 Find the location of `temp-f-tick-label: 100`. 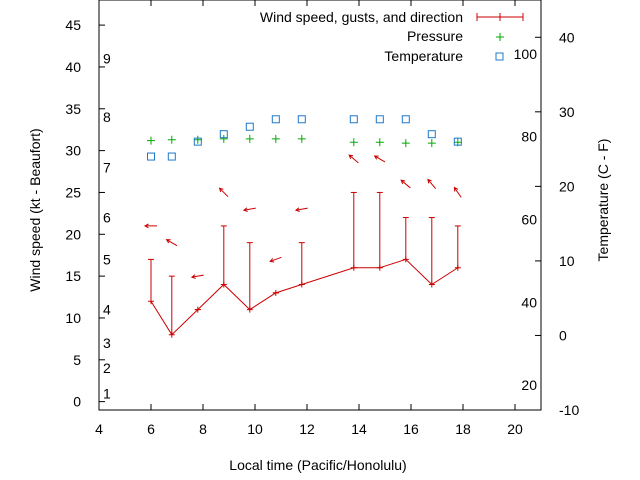

temp-f-tick-label: 100 is located at coordinates (526, 54).